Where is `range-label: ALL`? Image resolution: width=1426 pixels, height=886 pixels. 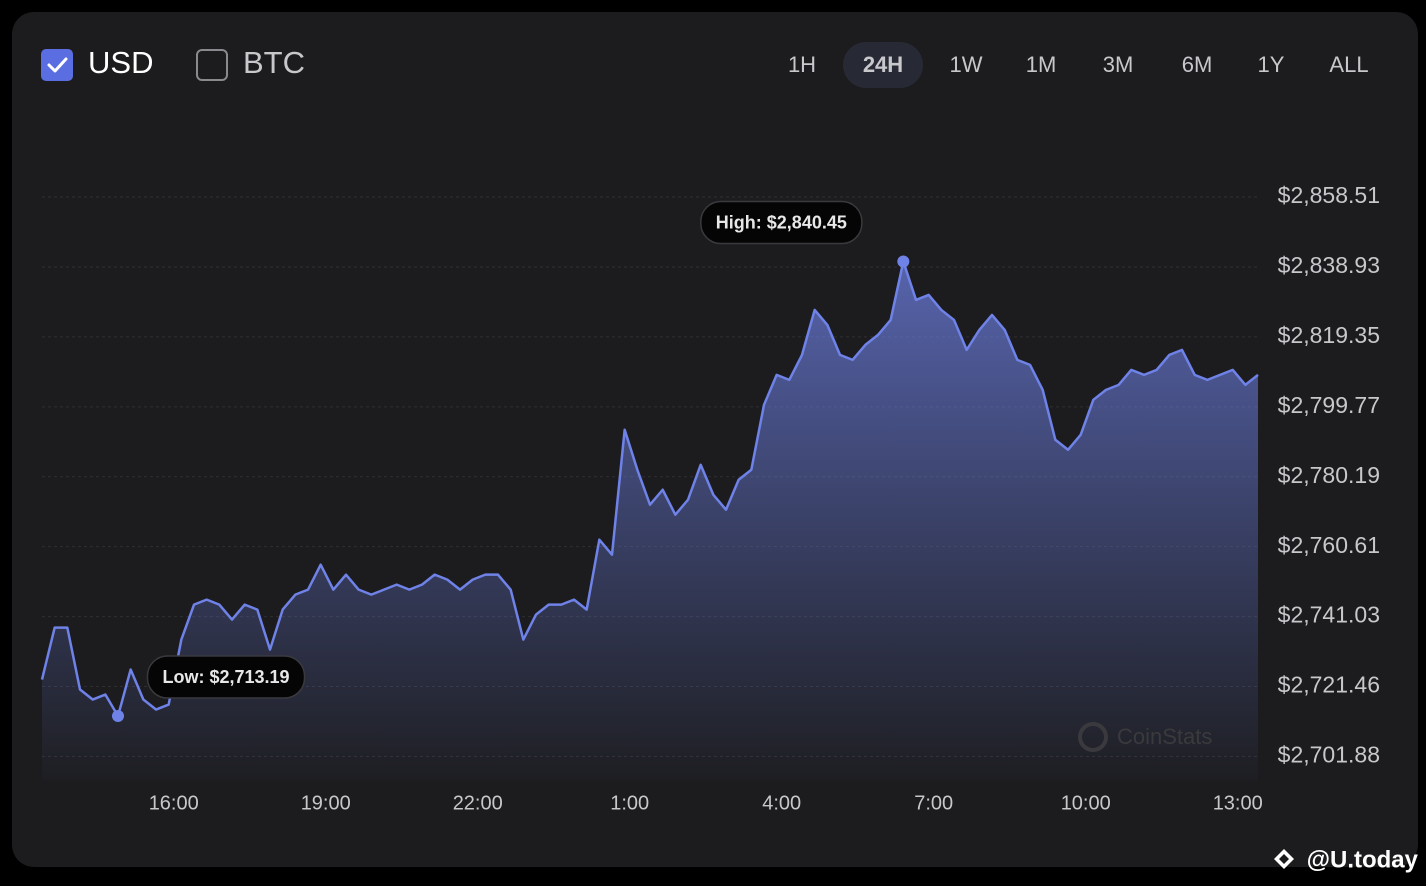
range-label: ALL is located at coordinates (1348, 64).